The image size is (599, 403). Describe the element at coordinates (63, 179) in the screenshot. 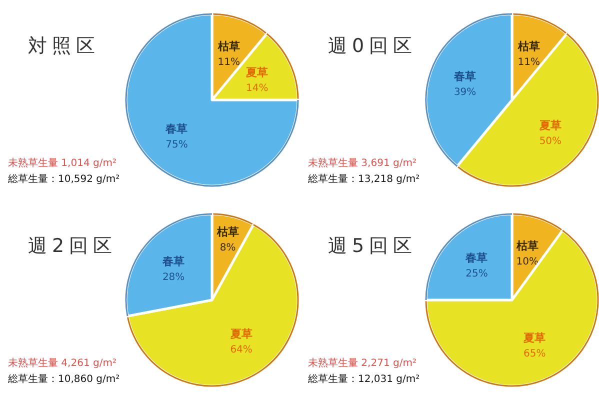

I see `text: 総草生量：10,592 g/m²` at that location.